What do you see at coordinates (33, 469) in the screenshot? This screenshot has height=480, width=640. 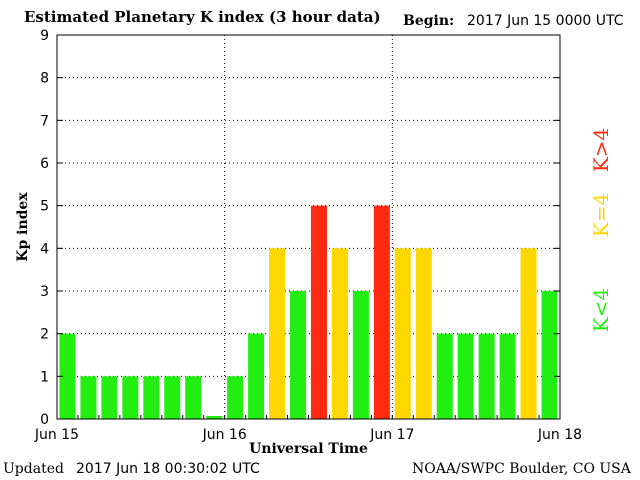 I see `updated-label: Updated` at bounding box center [33, 469].